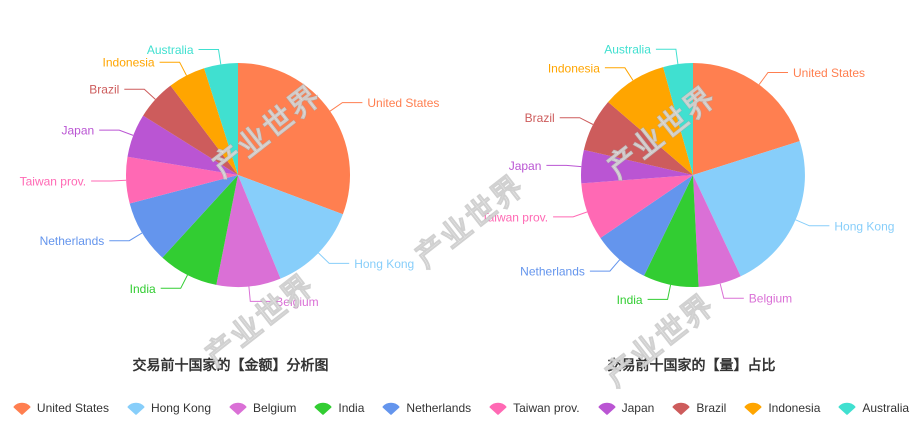 The height and width of the screenshot is (446, 922). I want to click on volume-chart-title: 交易前十国家的【量】占比, so click(691, 365).